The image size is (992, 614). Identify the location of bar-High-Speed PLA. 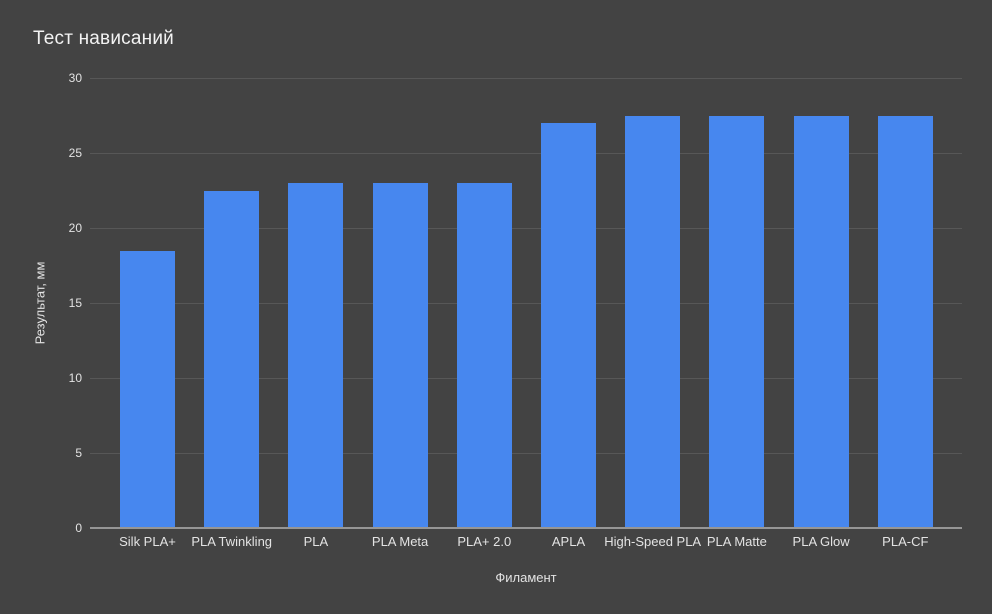
(653, 321).